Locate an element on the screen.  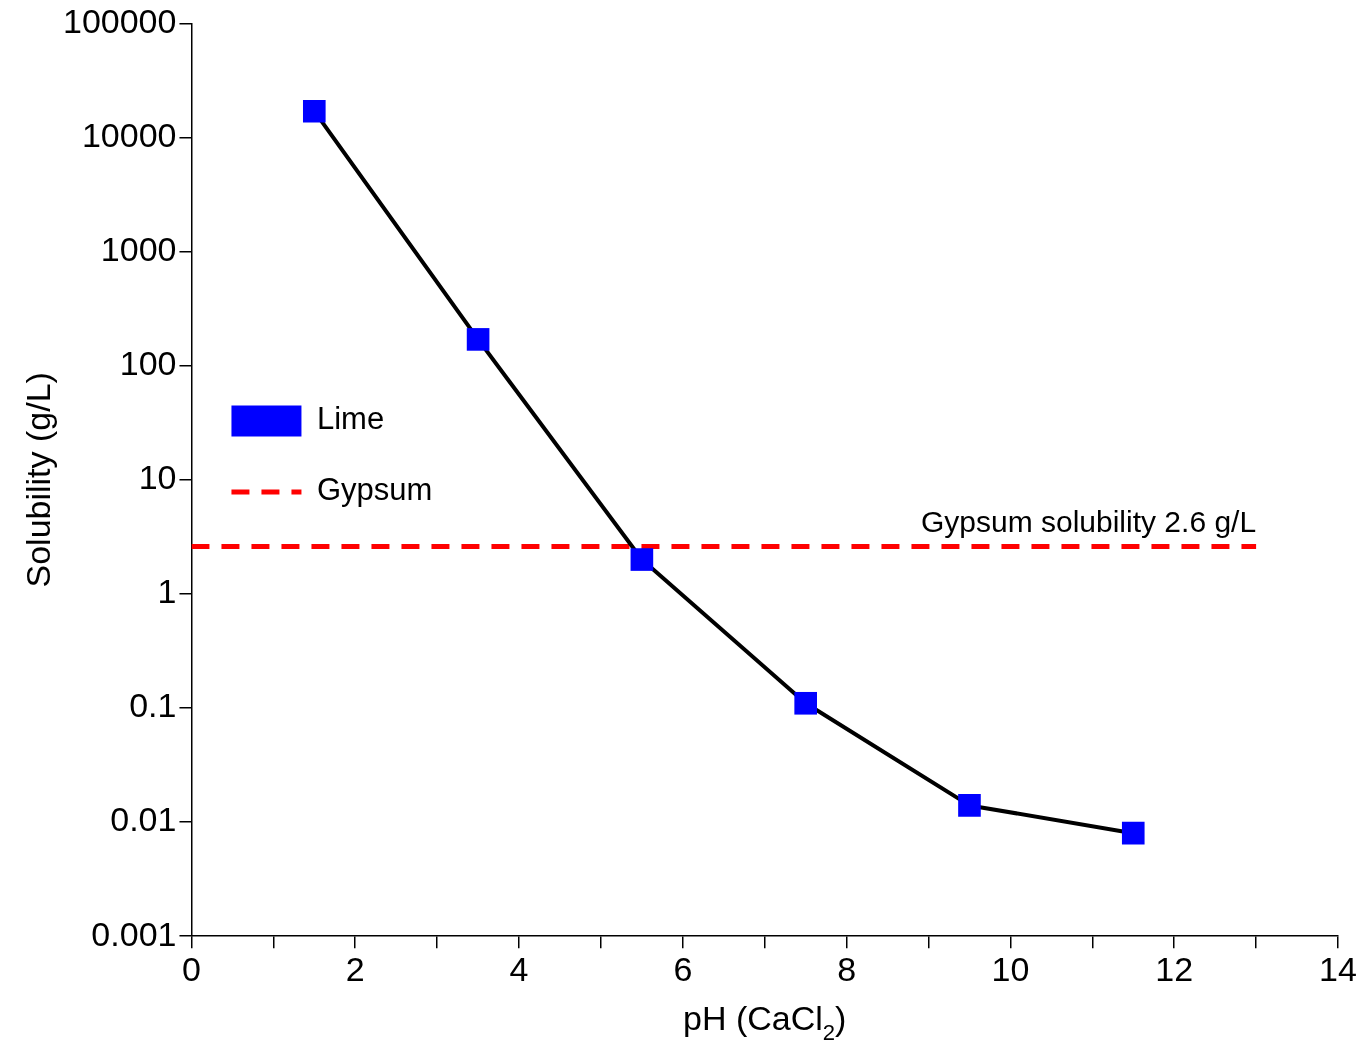
x-tick-label: 2 is located at coordinates (355, 968).